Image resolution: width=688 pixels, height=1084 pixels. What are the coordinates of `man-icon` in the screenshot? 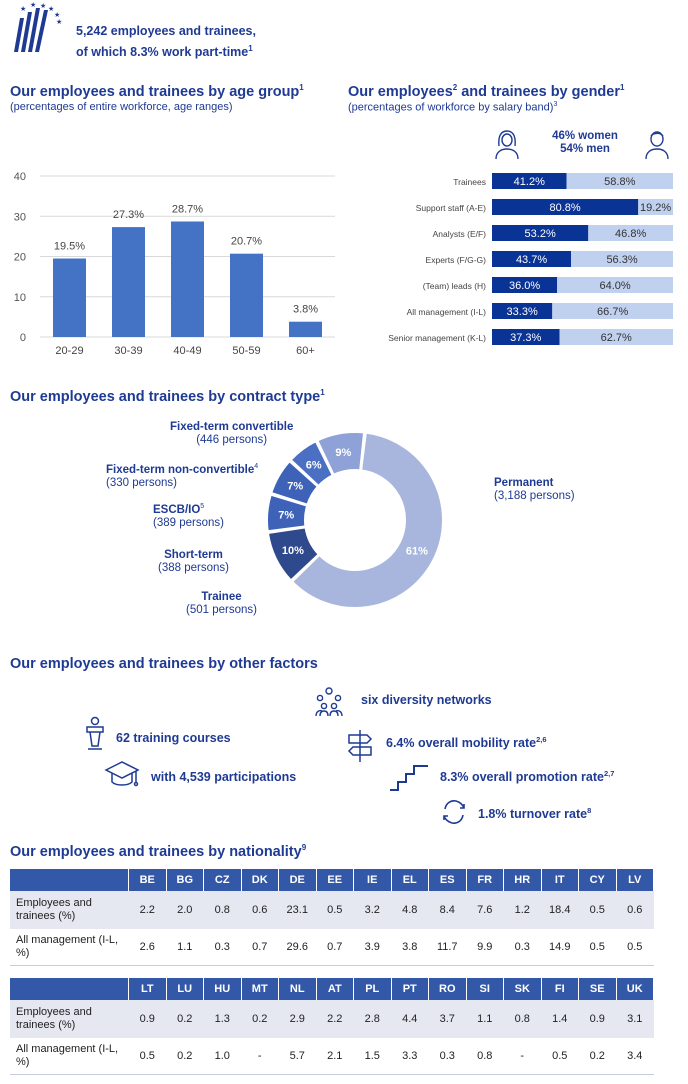 It's located at (657, 146).